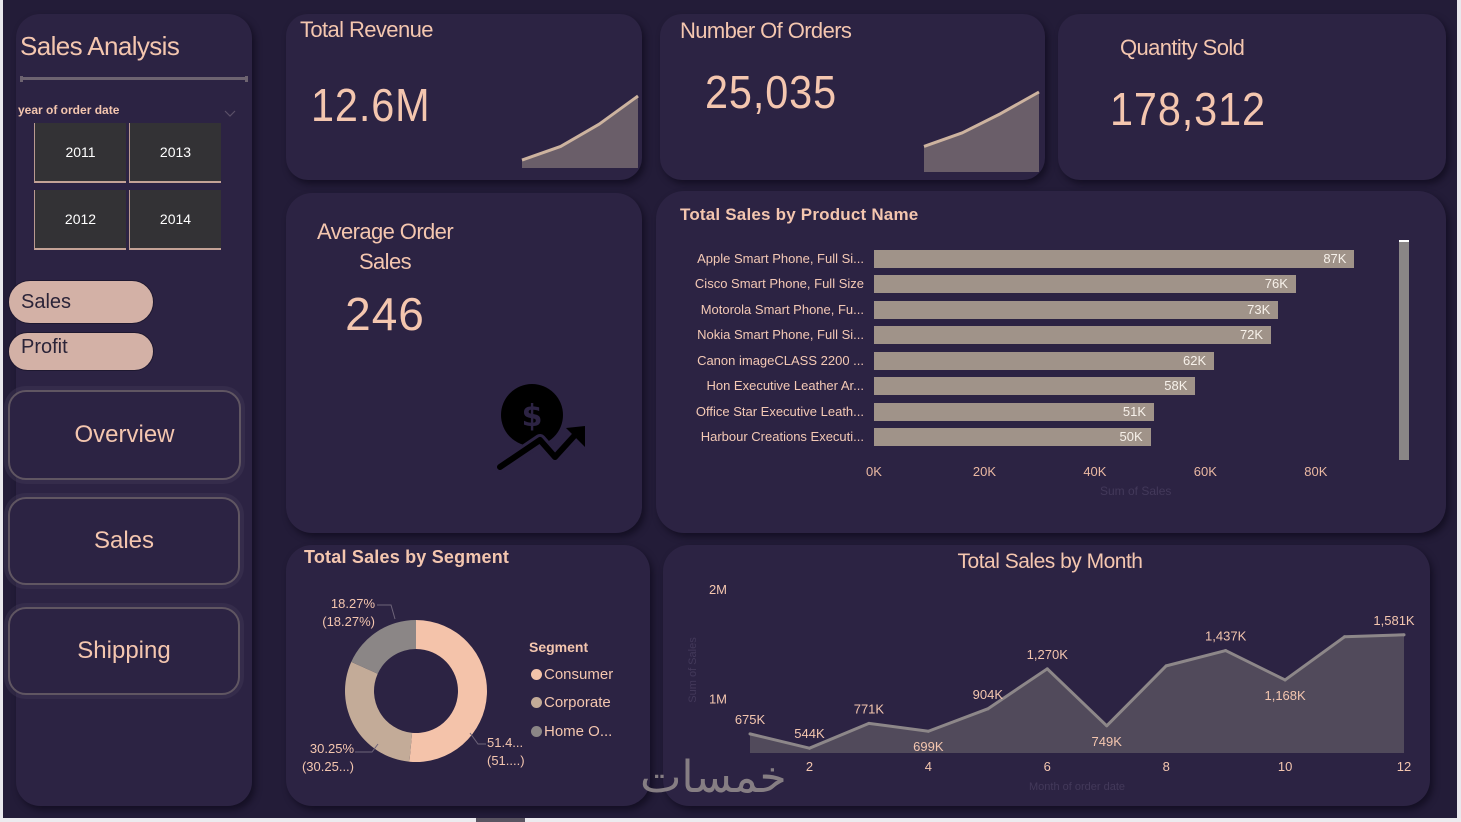 Image resolution: width=1461 pixels, height=822 pixels. Describe the element at coordinates (1188, 109) in the screenshot. I see `quantity-sold-value: 178,312` at that location.